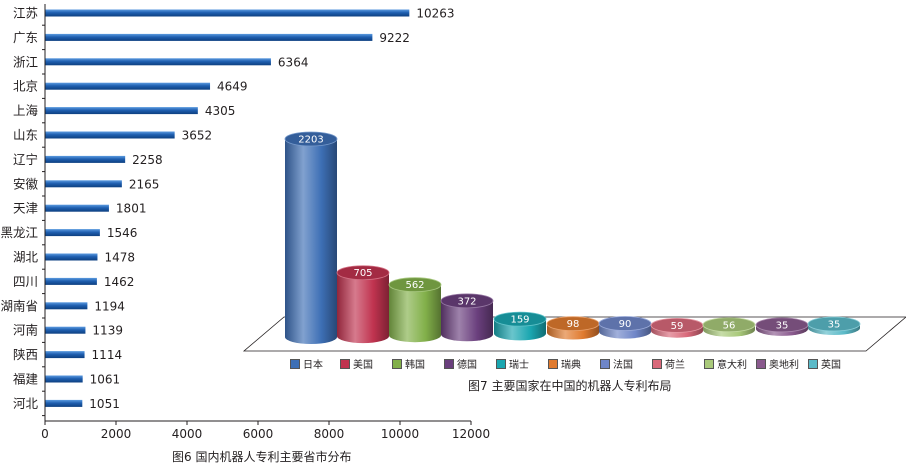 The height and width of the screenshot is (466, 906). Describe the element at coordinates (571, 365) in the screenshot. I see `legend-label: 瑞典` at that location.